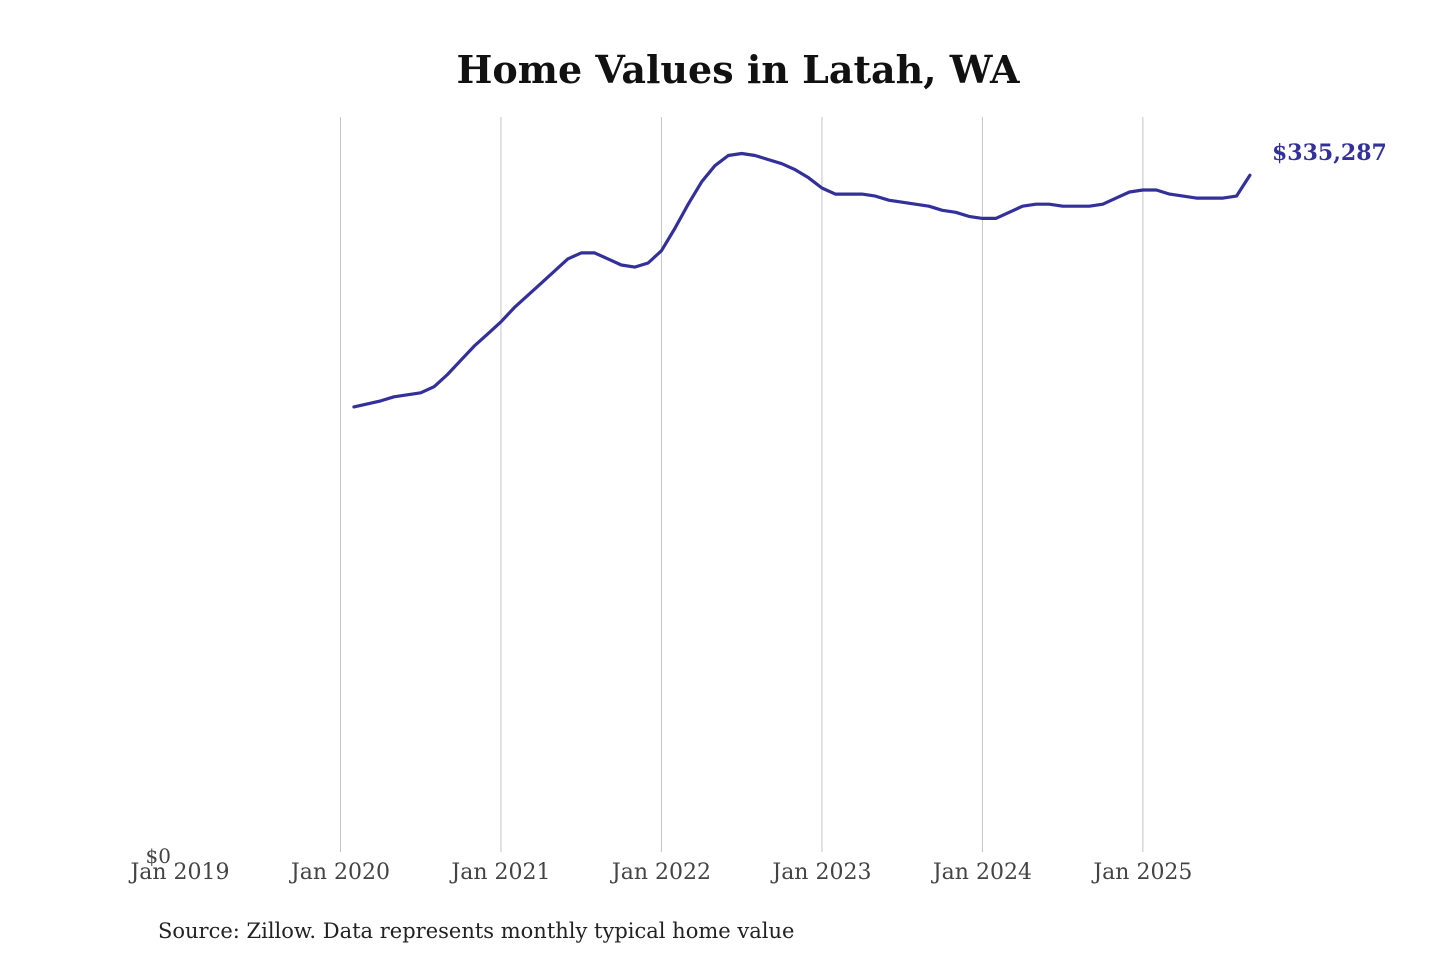 The width and height of the screenshot is (1440, 960). I want to click on y-axis-tick-labels: $0, so click(158, 856).